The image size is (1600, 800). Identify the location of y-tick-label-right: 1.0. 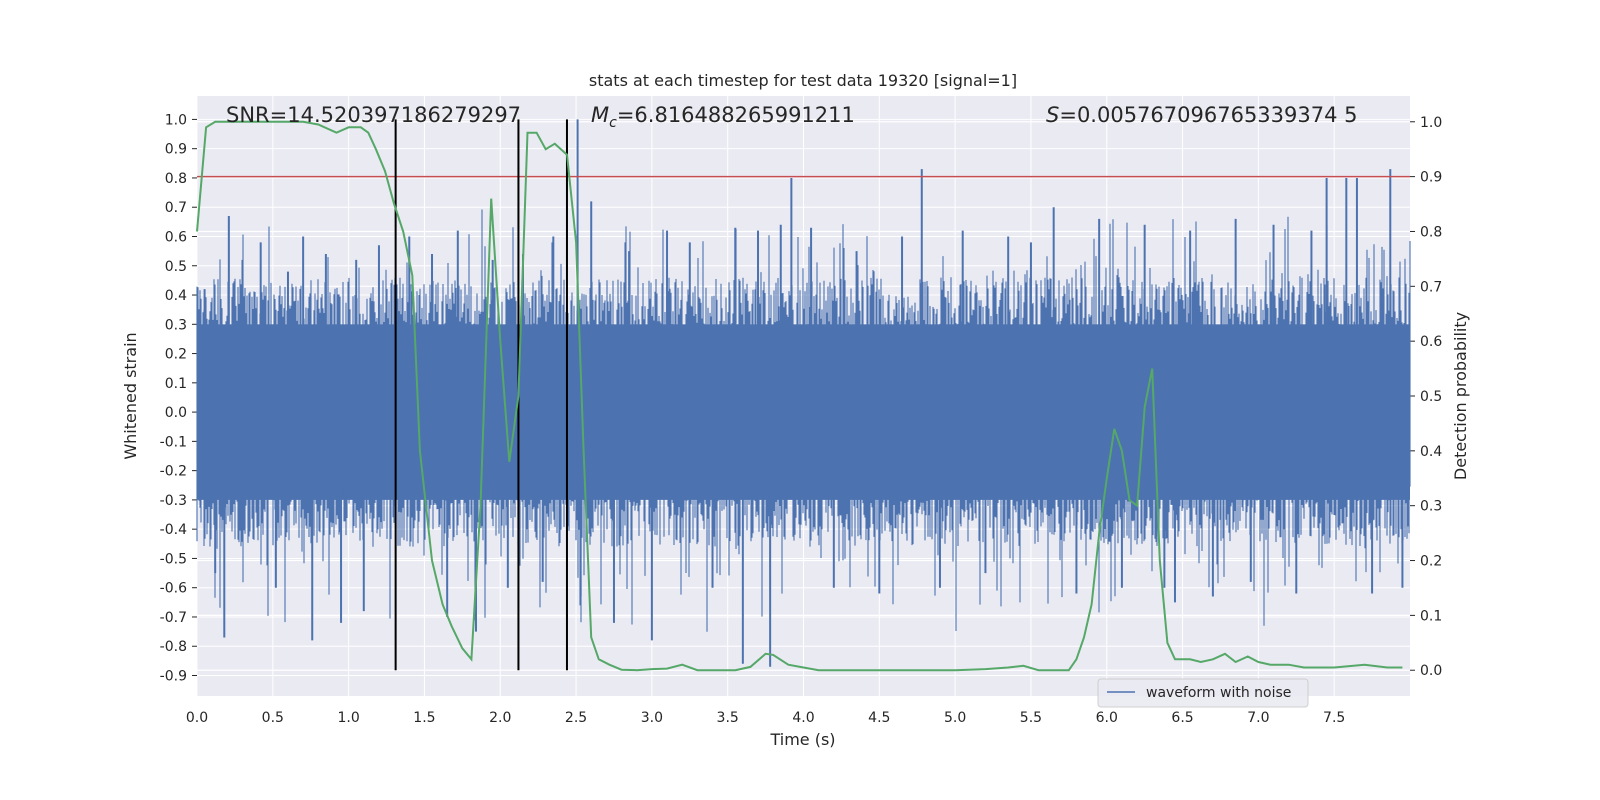
(1431, 123).